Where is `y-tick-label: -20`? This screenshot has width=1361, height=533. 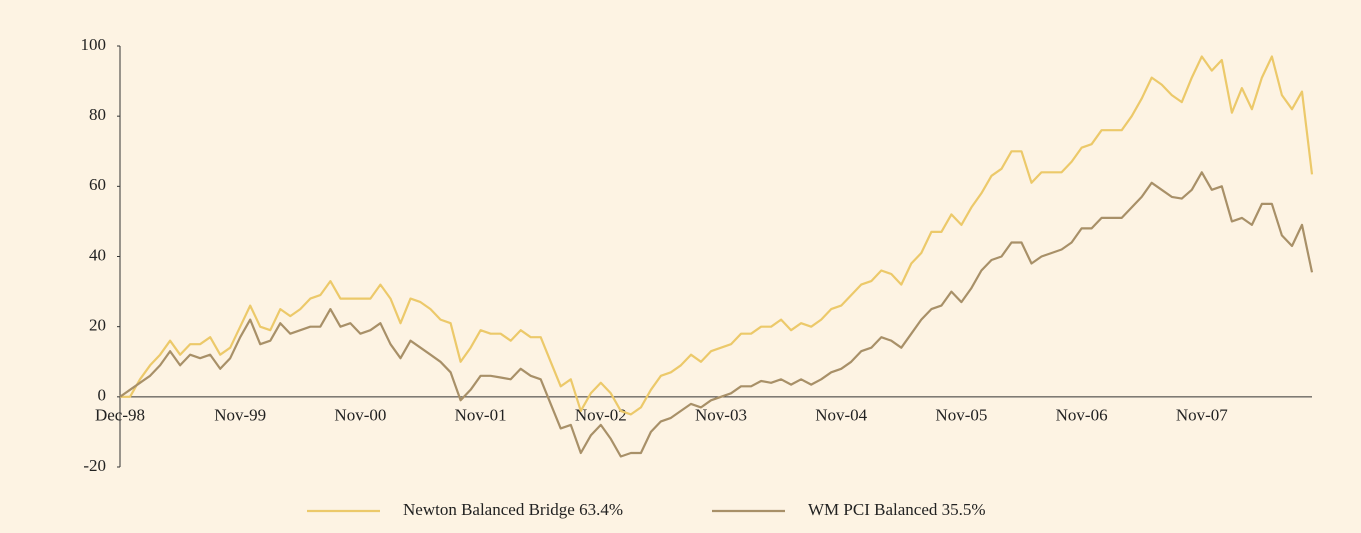
y-tick-label: -20 is located at coordinates (94, 465).